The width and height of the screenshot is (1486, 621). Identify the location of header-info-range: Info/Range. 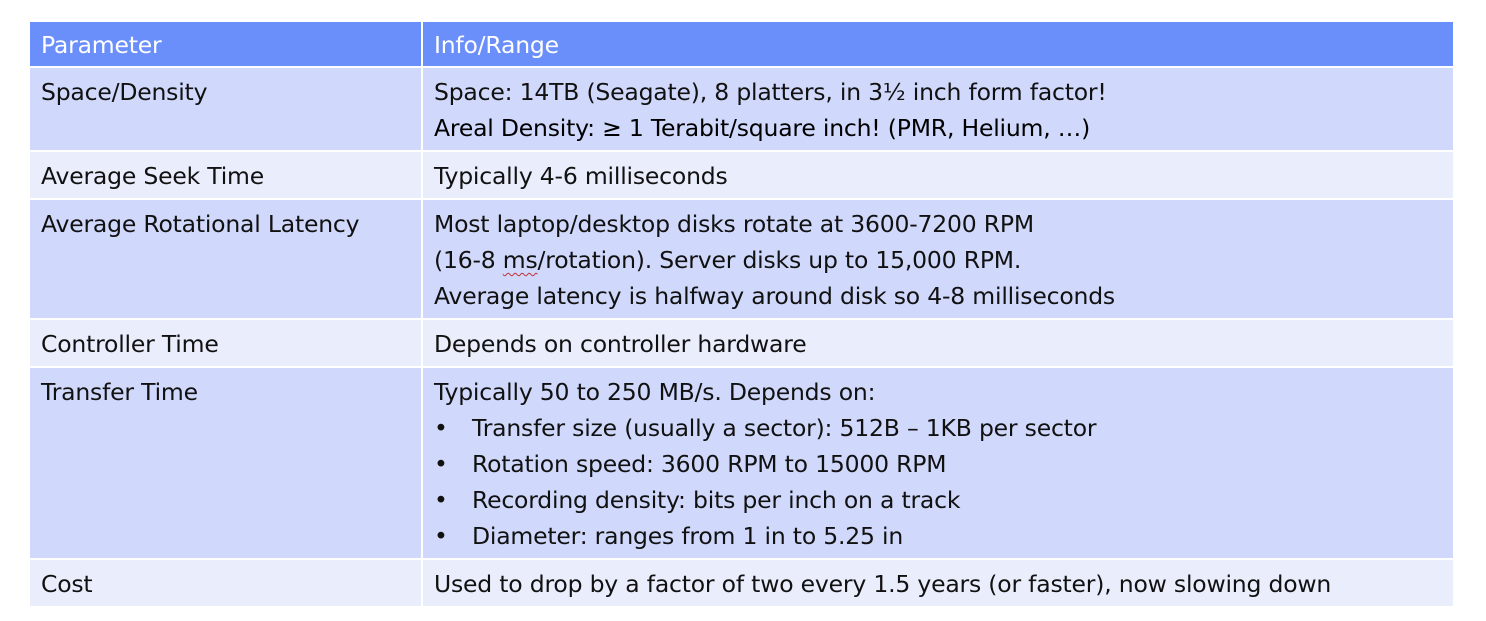
(938, 44).